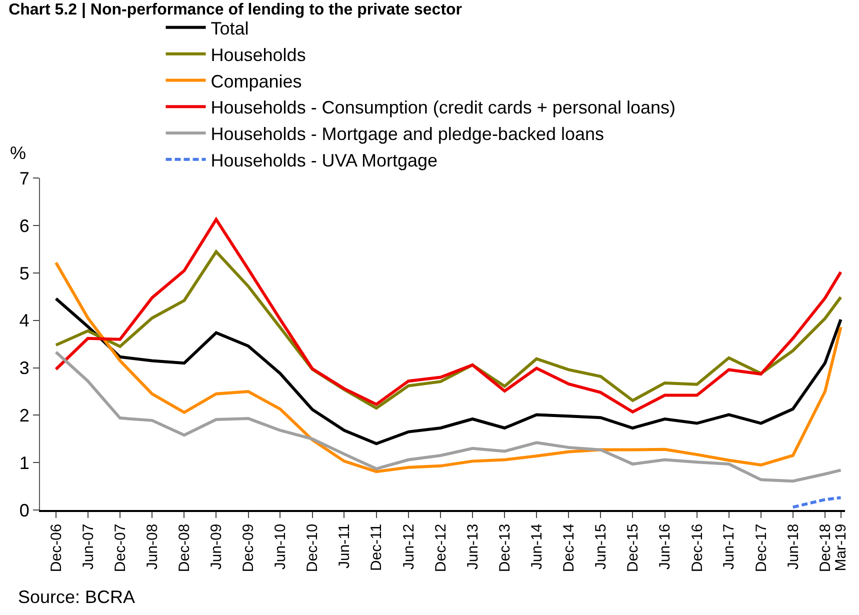 The height and width of the screenshot is (615, 859). What do you see at coordinates (569, 548) in the screenshot?
I see `x-tick-label: Dec-14` at bounding box center [569, 548].